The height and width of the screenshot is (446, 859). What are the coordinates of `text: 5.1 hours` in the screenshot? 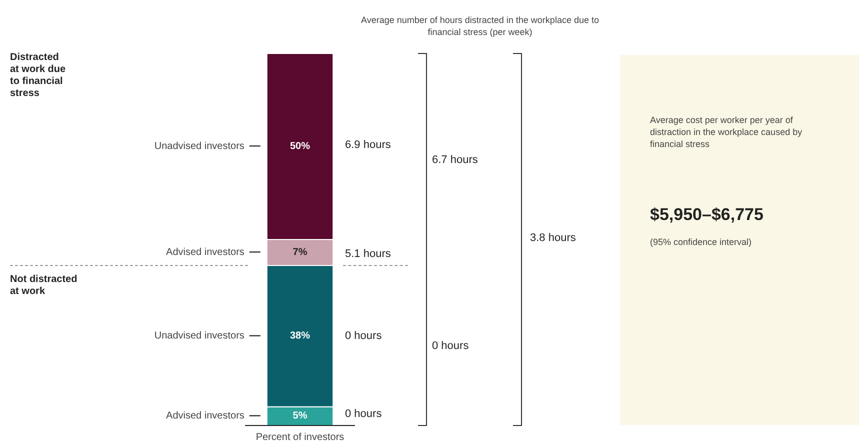 It's located at (368, 254).